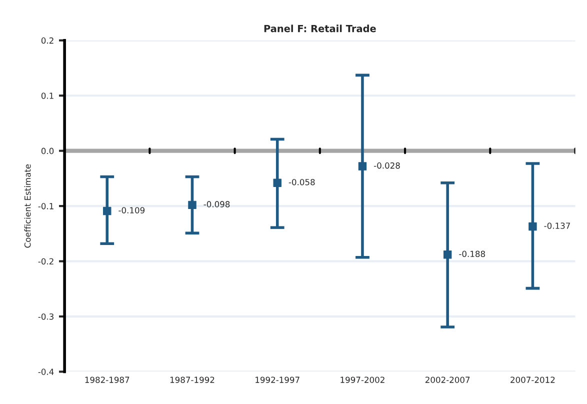 The width and height of the screenshot is (587, 404). What do you see at coordinates (532, 379) in the screenshot?
I see `x-tick-label: 2007-2012` at bounding box center [532, 379].